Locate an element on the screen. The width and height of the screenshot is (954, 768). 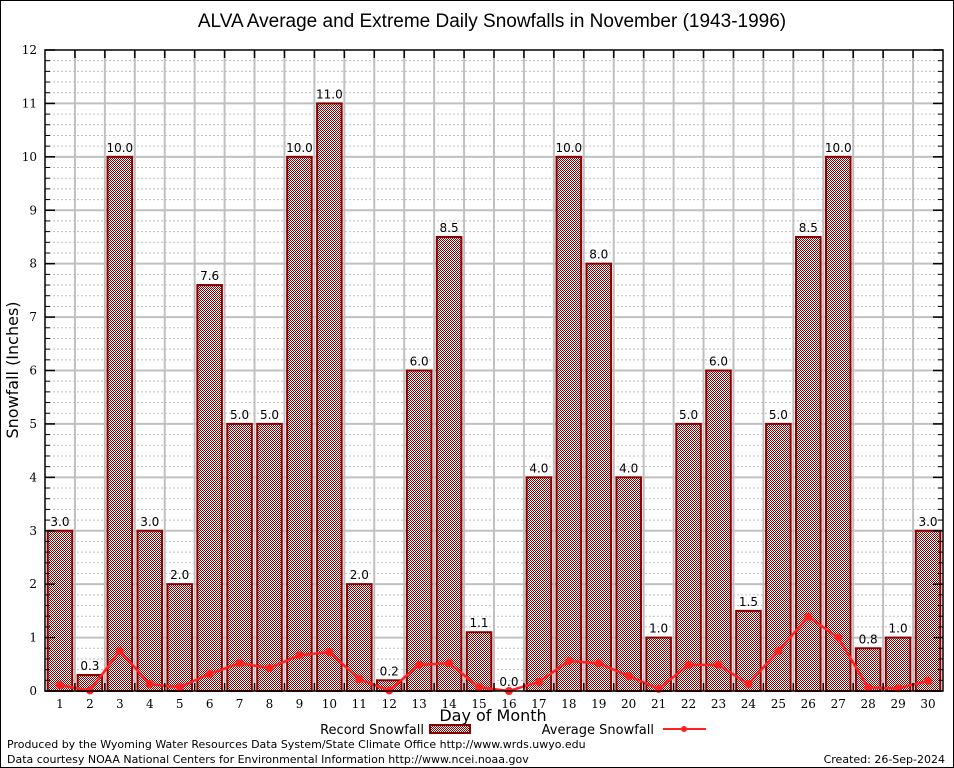
bar-label-day-13: 6.0 is located at coordinates (419, 362).